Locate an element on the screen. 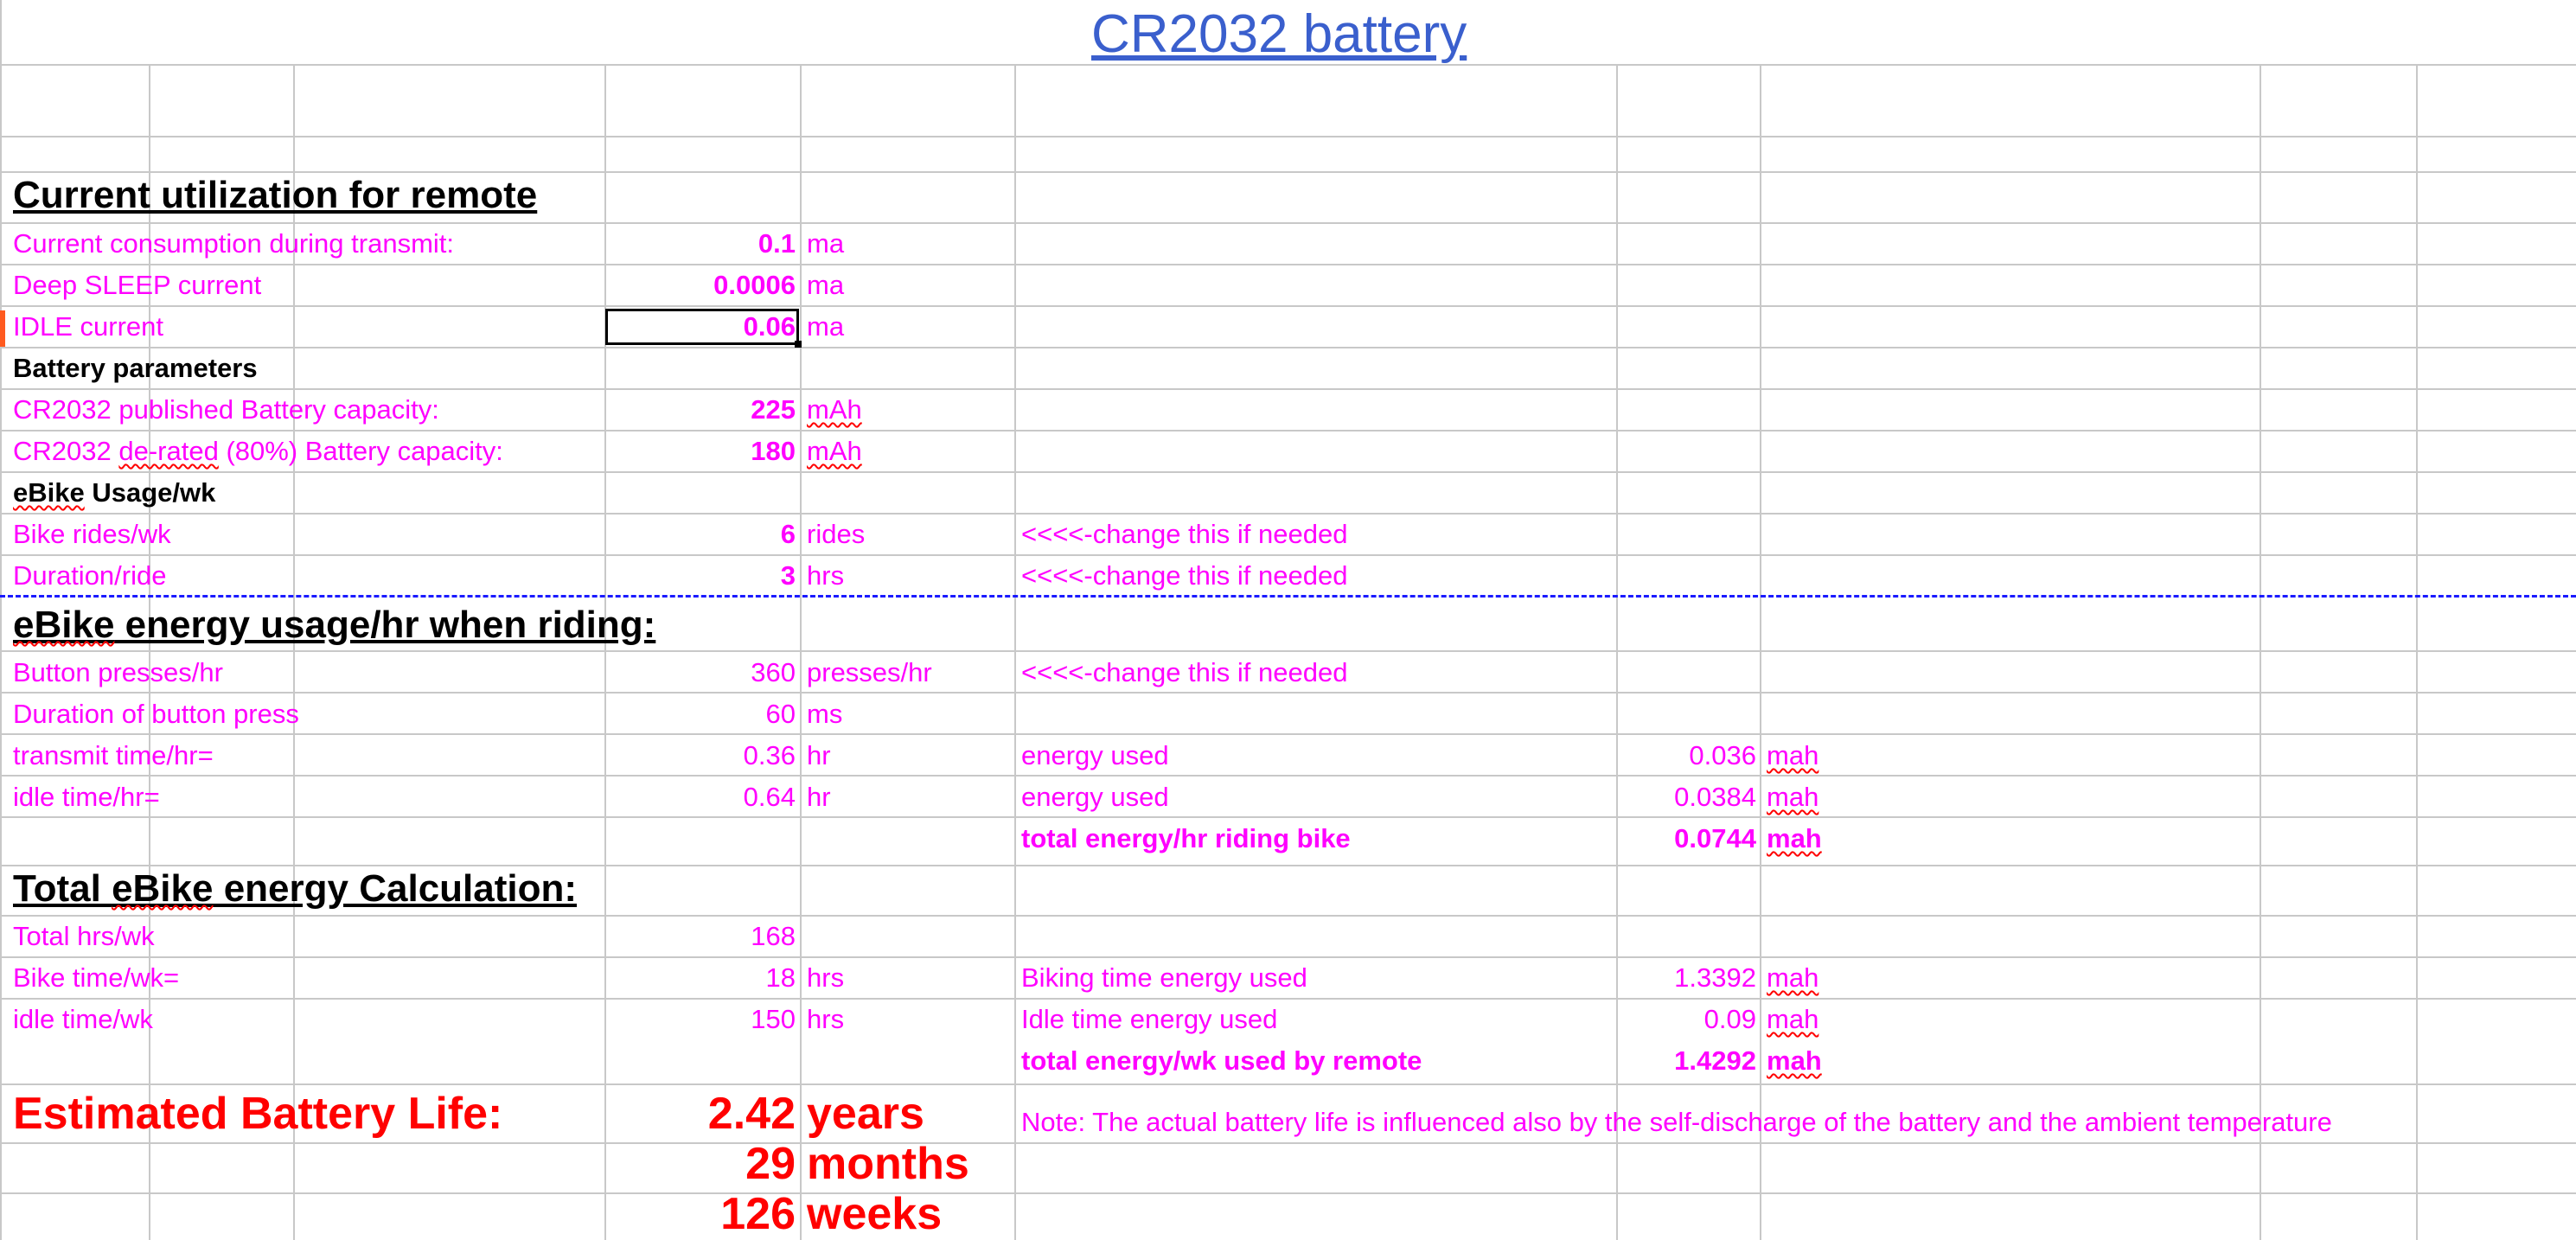 The height and width of the screenshot is (1240, 2576). value-years: 2.42 is located at coordinates (752, 1114).